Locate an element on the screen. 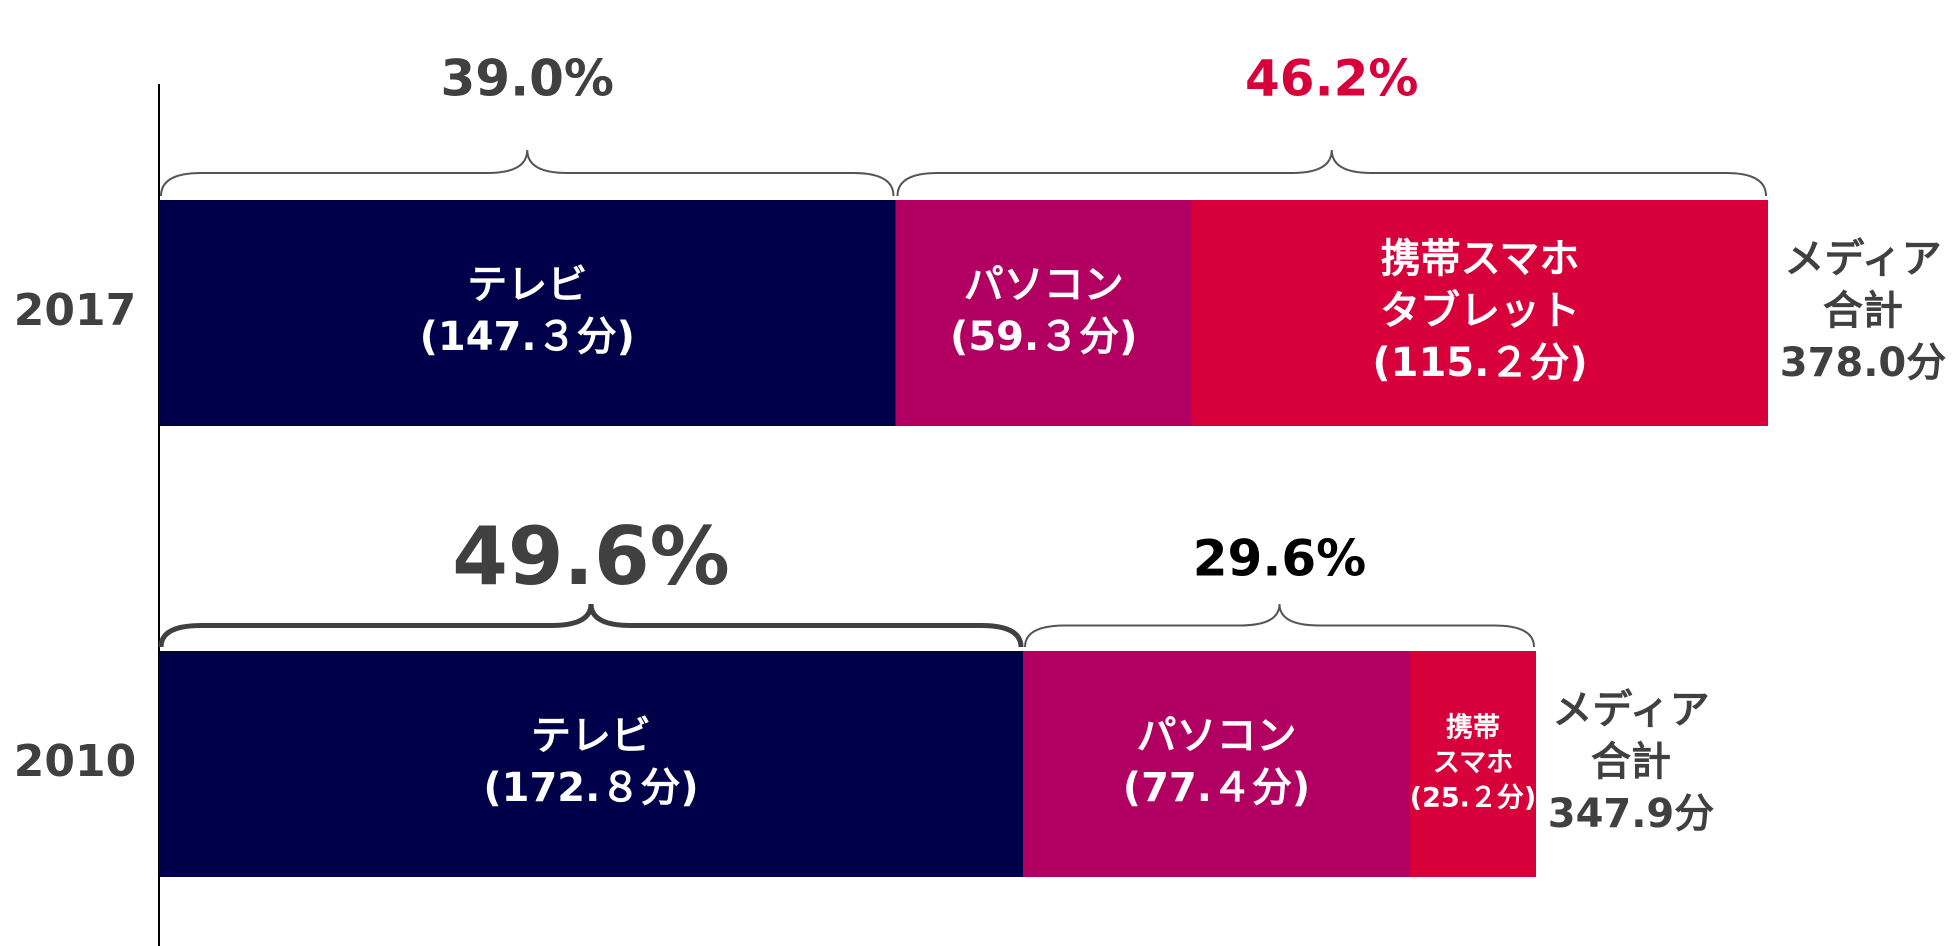 The height and width of the screenshot is (946, 1958). group-percent-label: 29.6% is located at coordinates (1279, 559).